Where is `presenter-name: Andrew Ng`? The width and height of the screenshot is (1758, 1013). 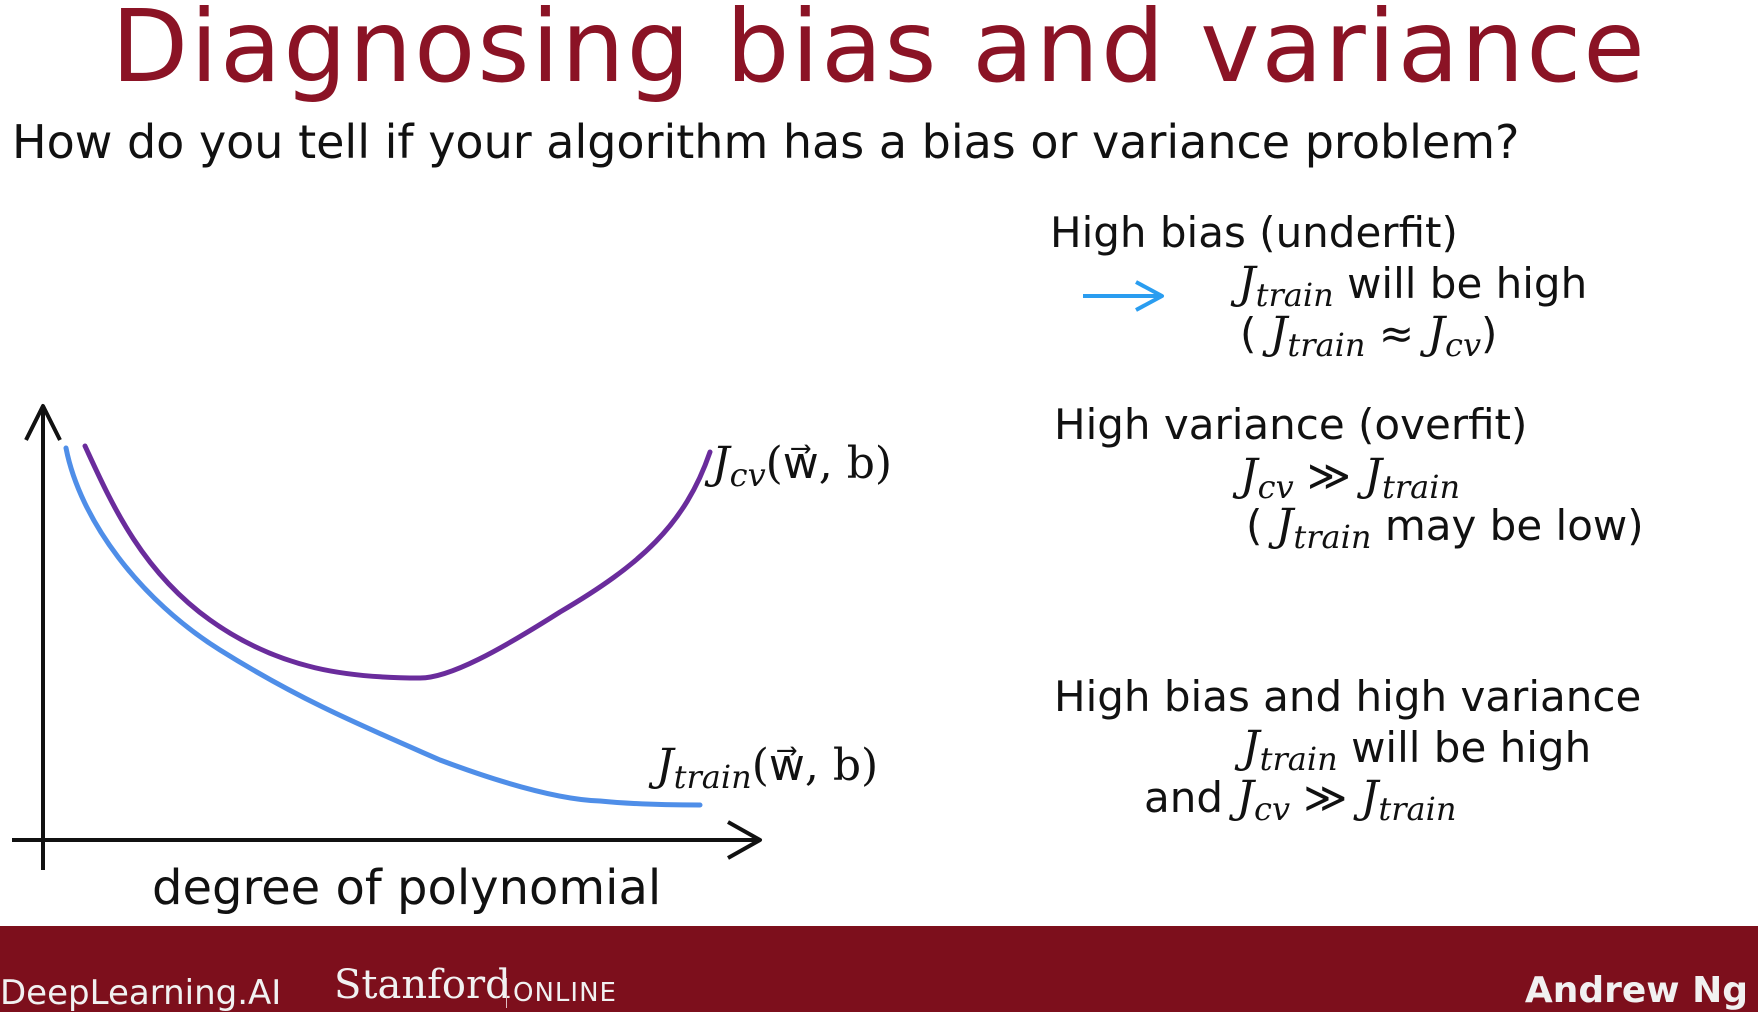
presenter-name: Andrew Ng is located at coordinates (1636, 990).